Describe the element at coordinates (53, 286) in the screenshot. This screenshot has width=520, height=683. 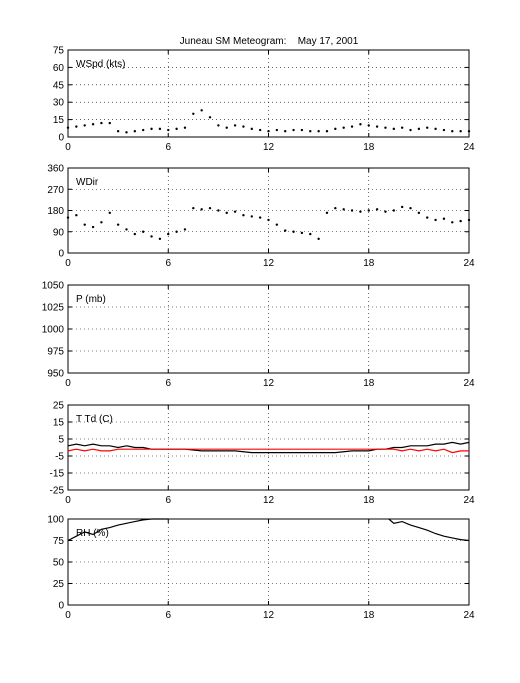
I see `y-tick-label: 1050` at that location.